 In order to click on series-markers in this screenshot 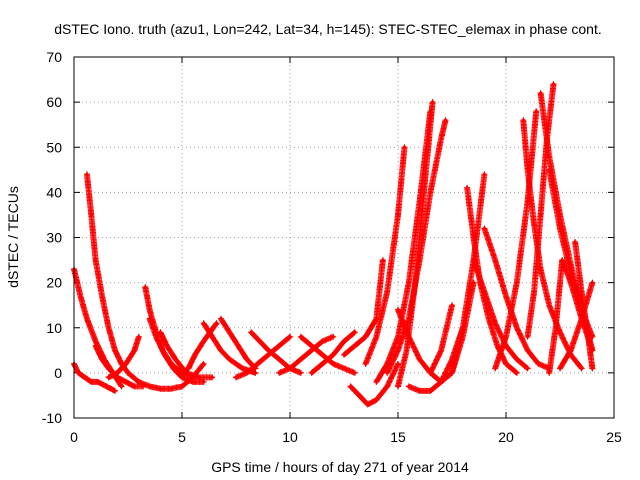, I will do `click(374, 384)`.